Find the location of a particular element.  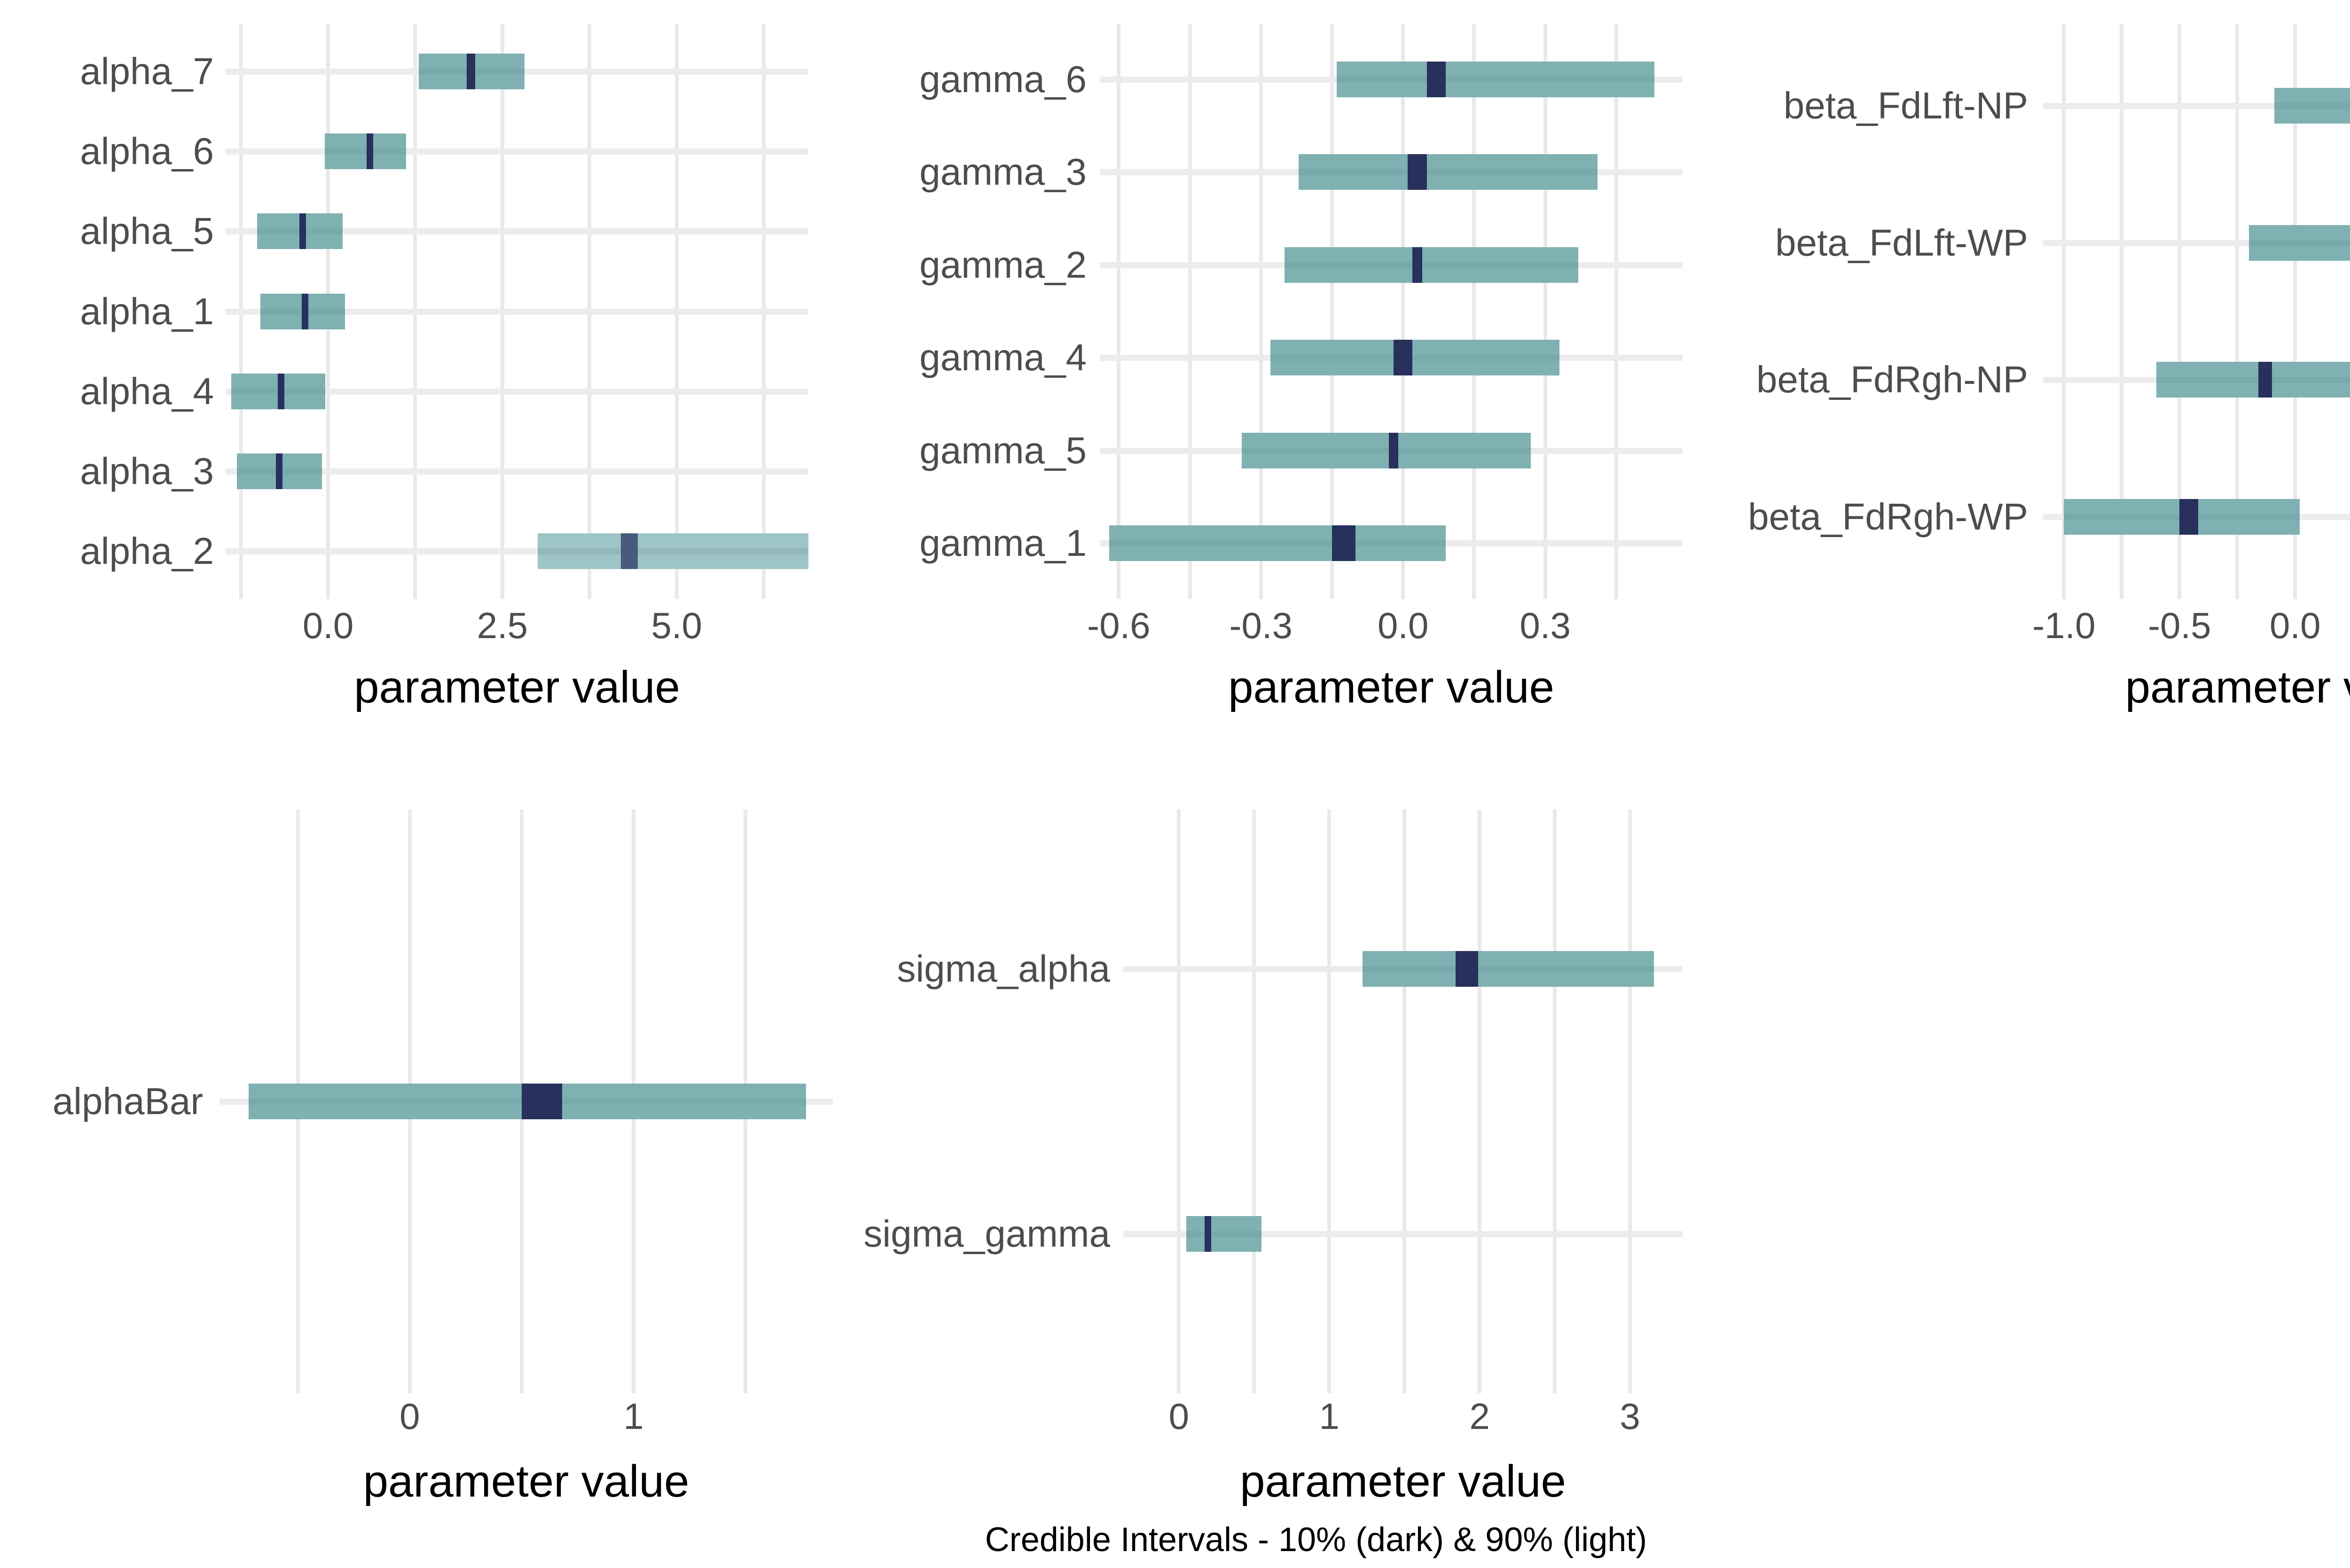

y-axis-label: sigma_gamma is located at coordinates (986, 1234).